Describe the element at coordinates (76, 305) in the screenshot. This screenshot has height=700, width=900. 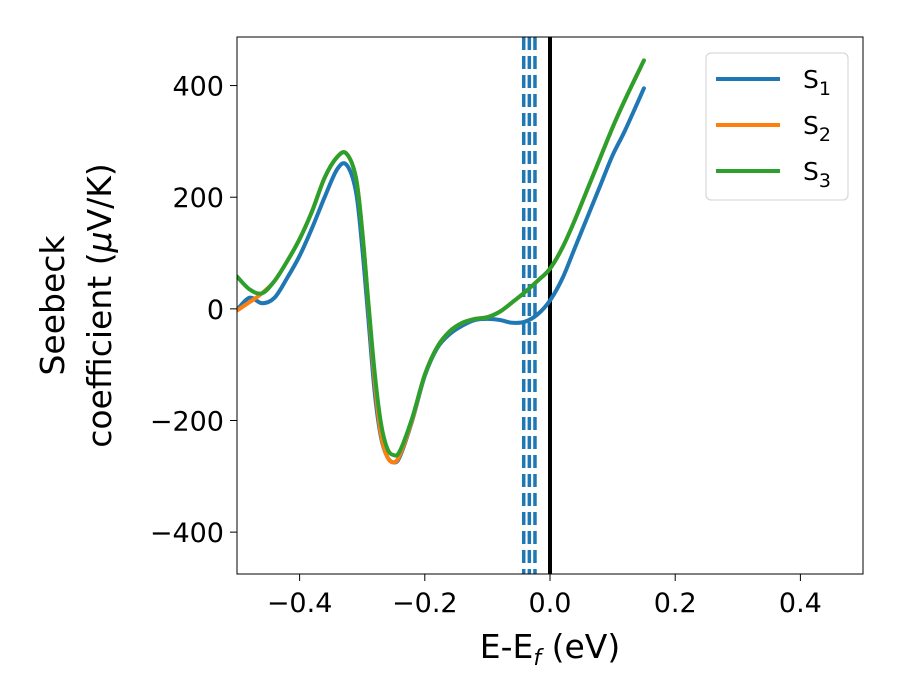
I see `y-axis-label: Seebeck coefficient (μV/K)` at that location.